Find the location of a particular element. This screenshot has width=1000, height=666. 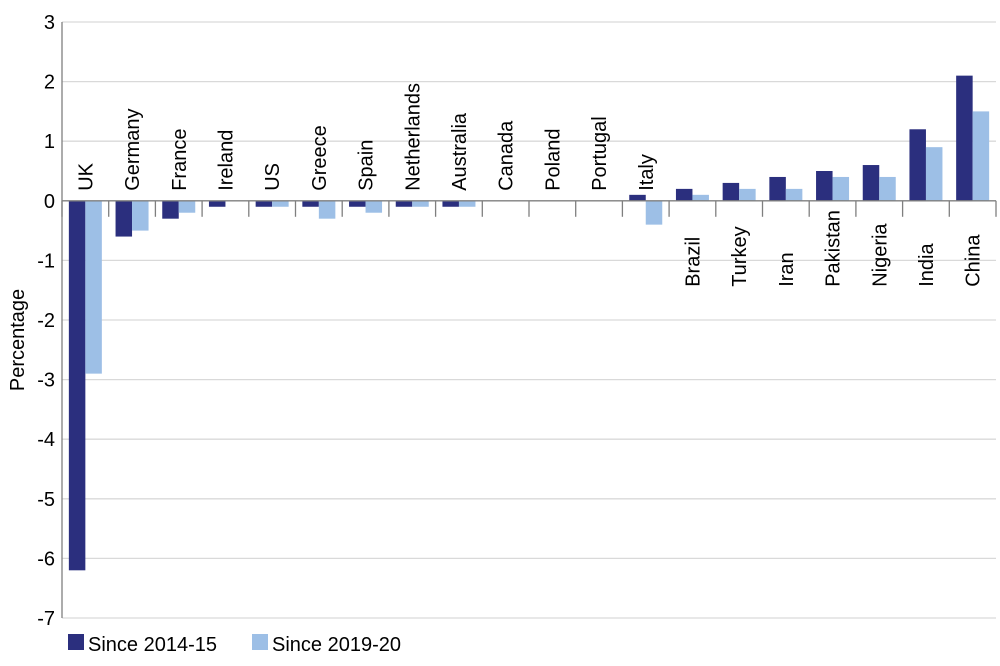

category-label-netherlands: Netherlands is located at coordinates (413, 137).